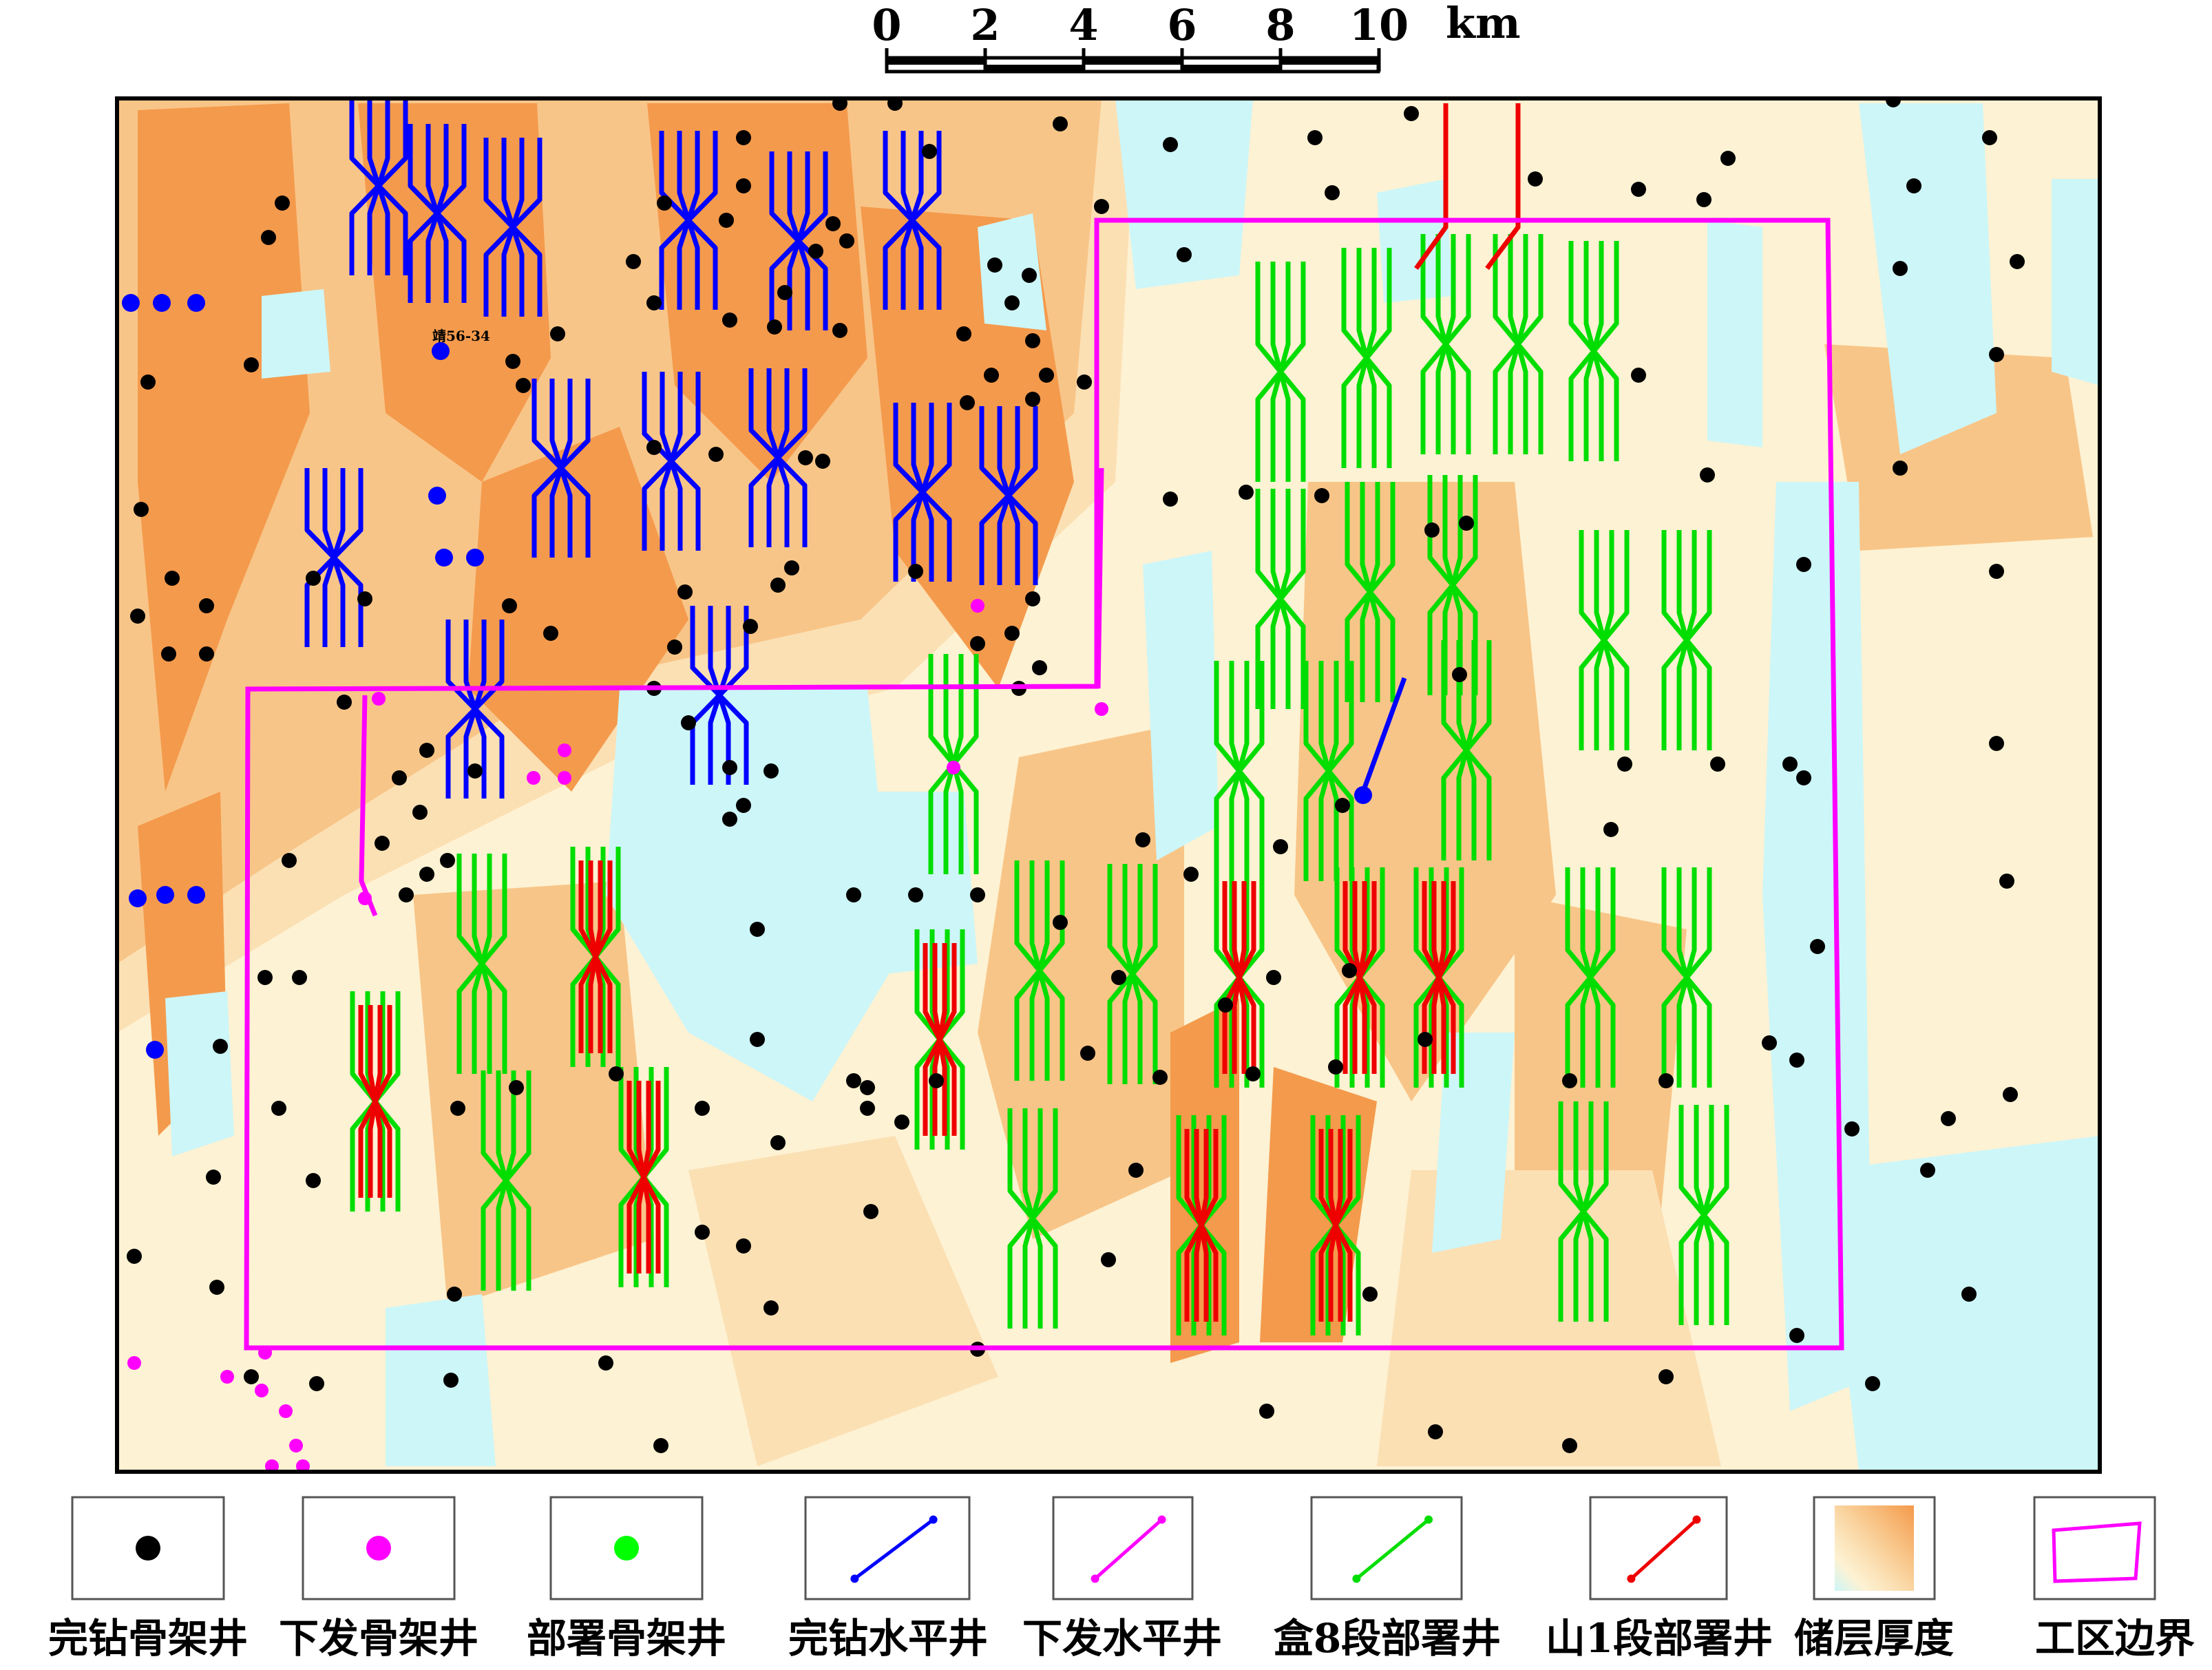 This screenshot has width=2212, height=1670. I want to click on legend-label: 山1段部署井, so click(1659, 1638).